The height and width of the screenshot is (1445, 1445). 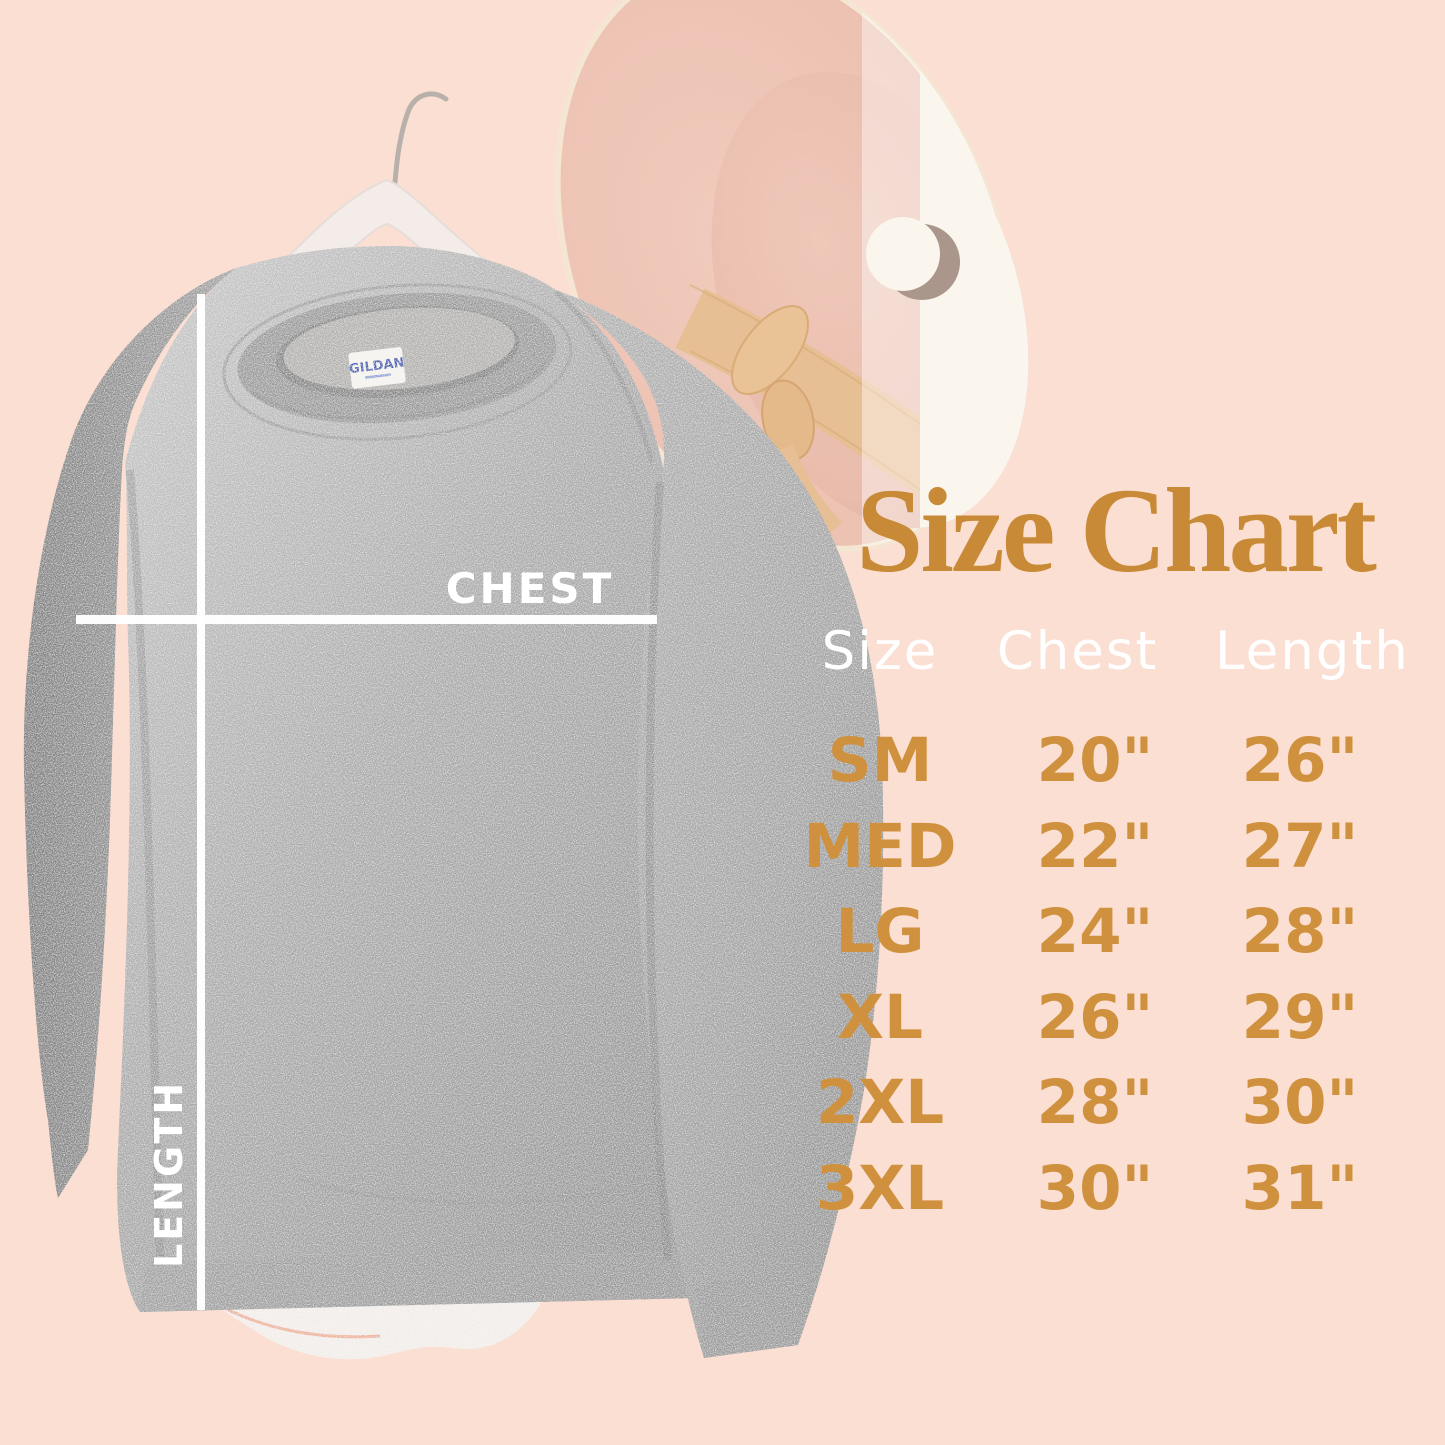 I want to click on hanger-hook-wire, so click(x=420, y=138).